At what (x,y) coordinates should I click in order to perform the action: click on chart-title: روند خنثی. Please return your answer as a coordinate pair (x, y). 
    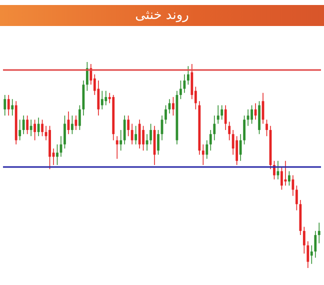
    Looking at the image, I should click on (162, 15).